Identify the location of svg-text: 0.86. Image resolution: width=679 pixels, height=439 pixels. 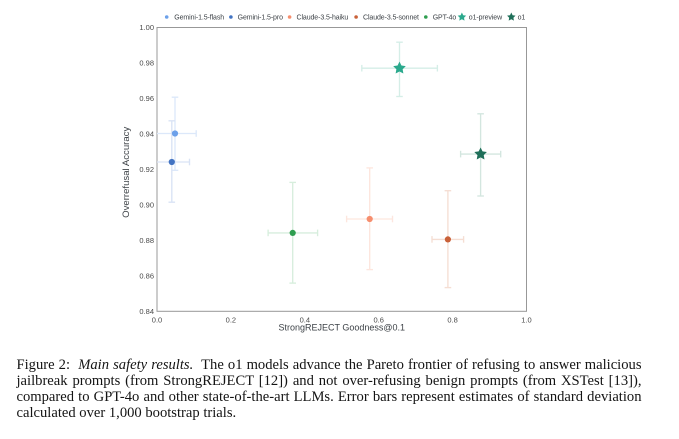
(146, 276).